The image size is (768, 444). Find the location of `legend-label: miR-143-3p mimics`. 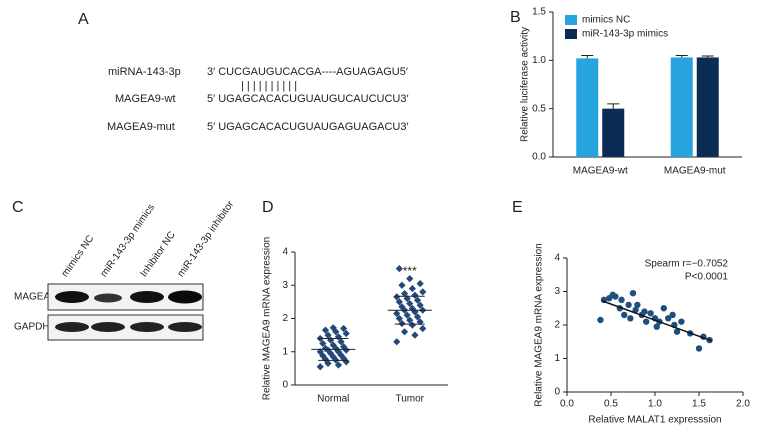

legend-label: miR-143-3p mimics is located at coordinates (625, 34).